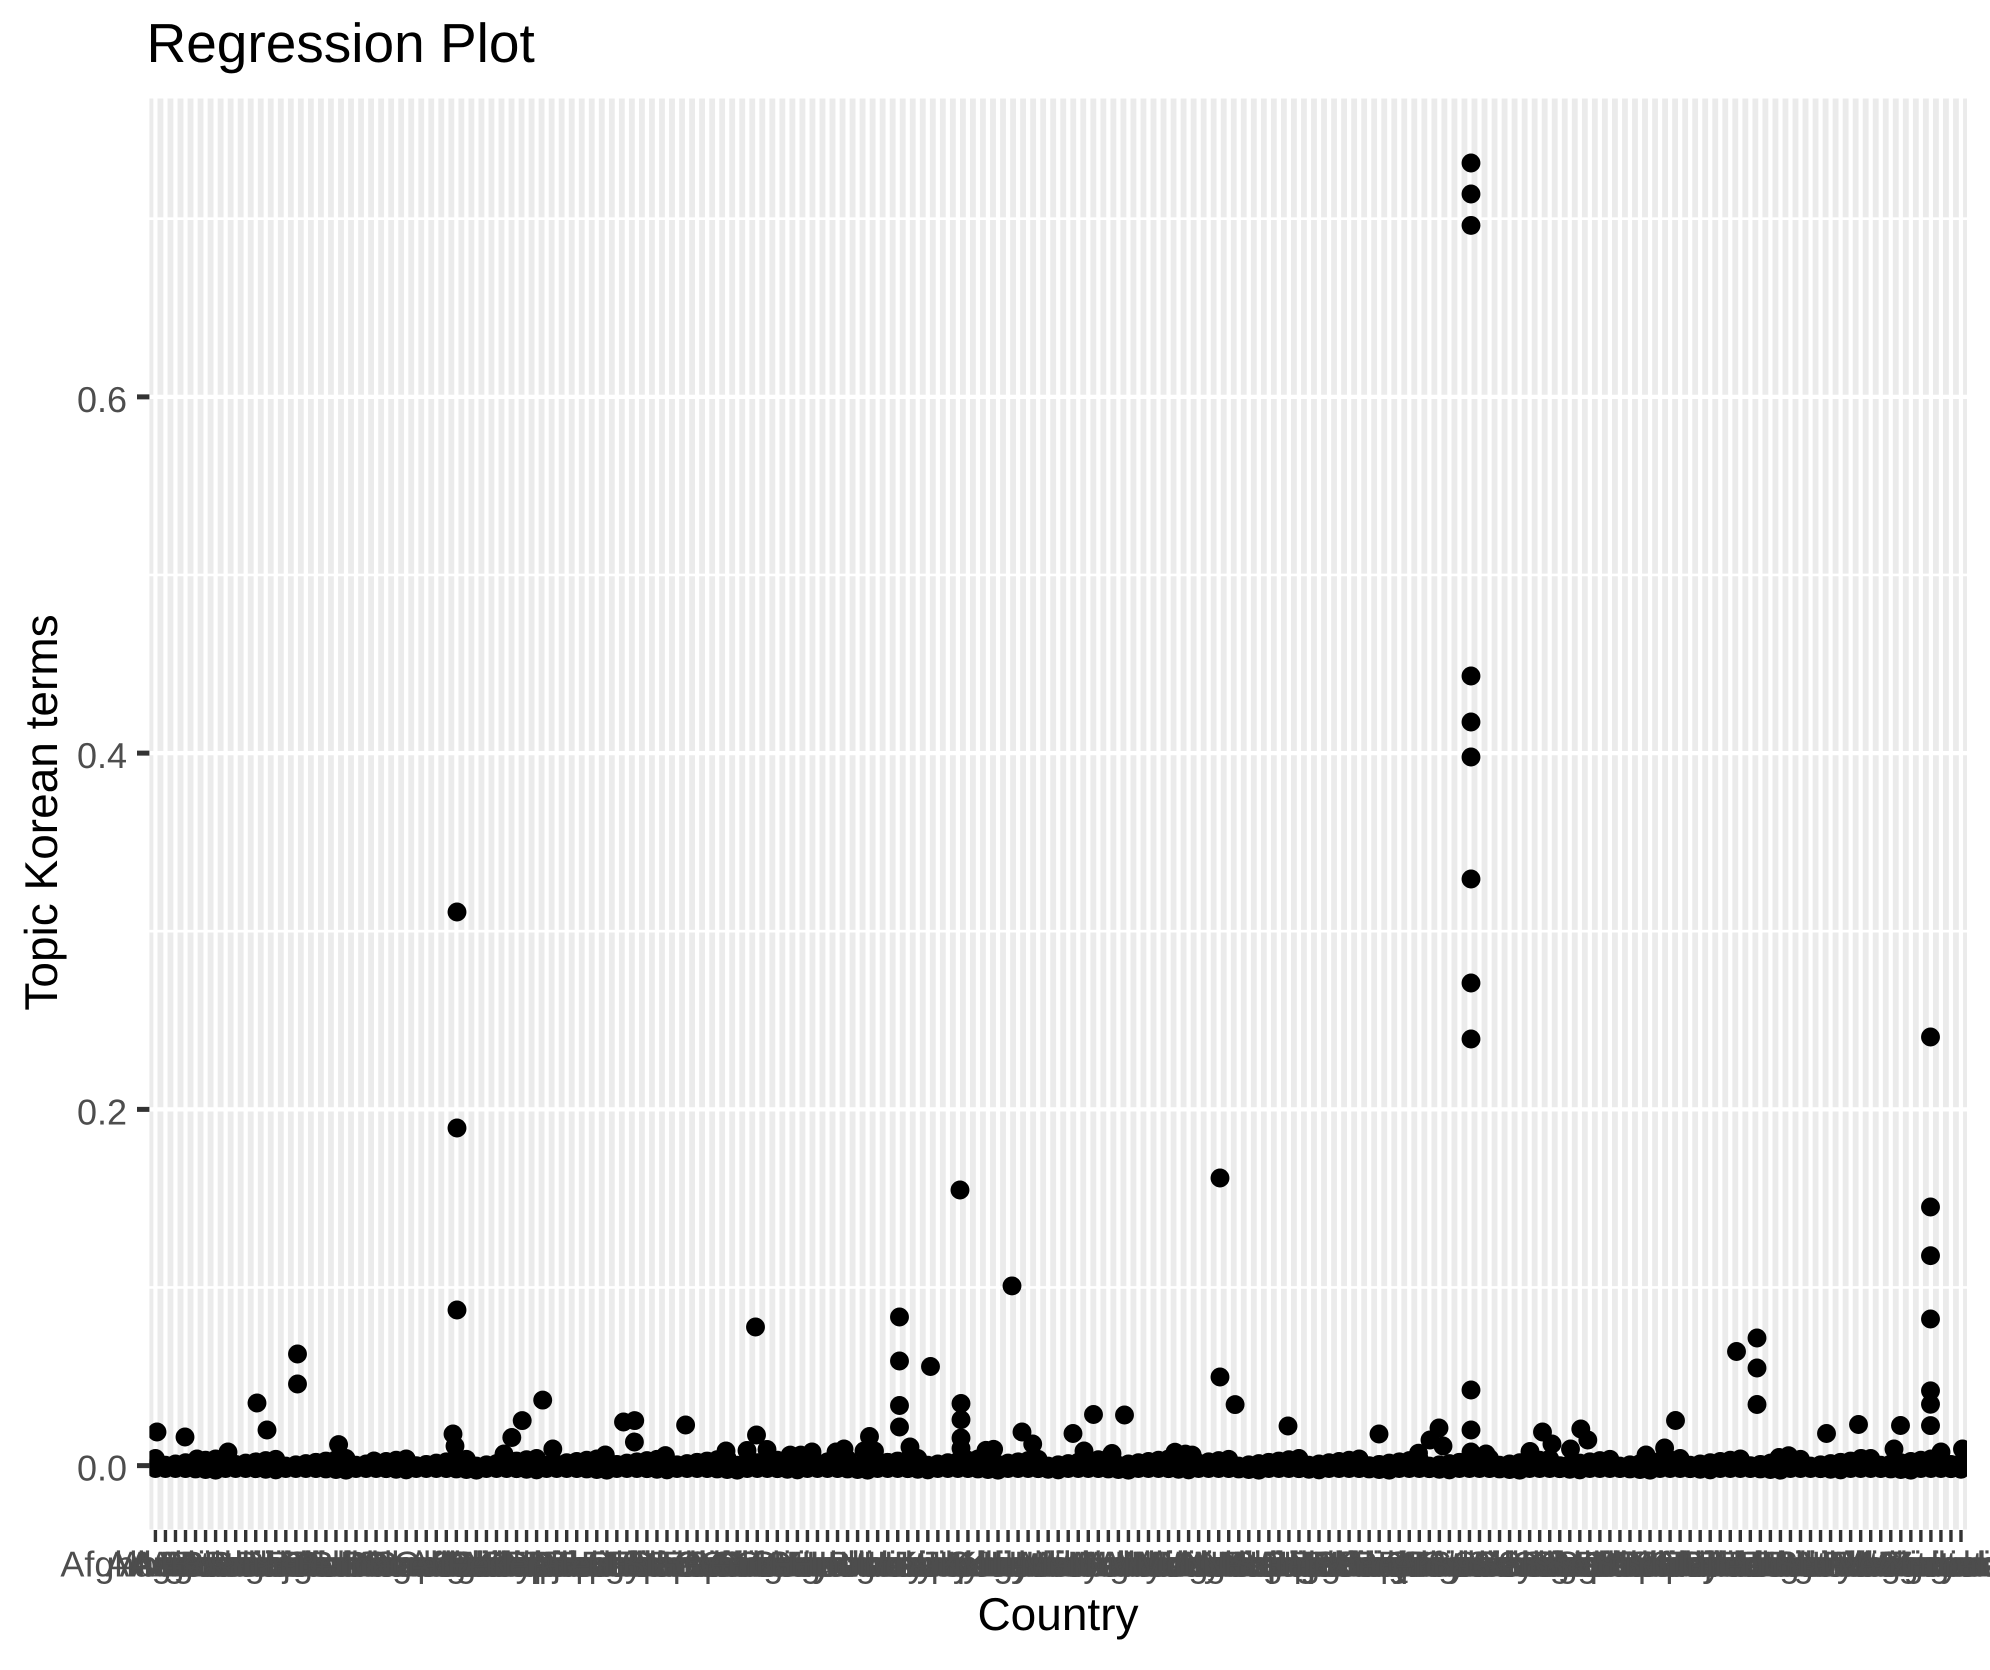 The width and height of the screenshot is (1990, 1670). I want to click on svg-text: Lebanon, so click(1048, 1564).